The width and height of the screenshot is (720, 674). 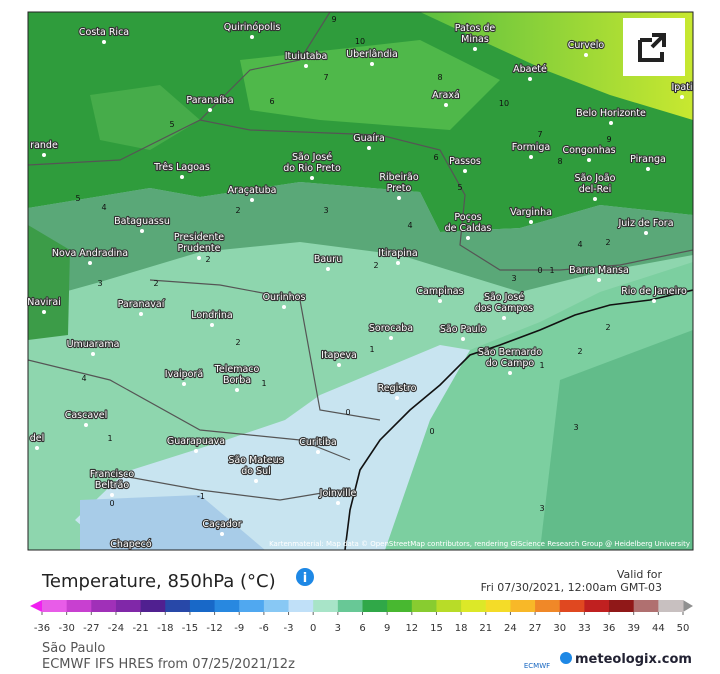 I want to click on city-label-line: São José, so click(x=504, y=297).